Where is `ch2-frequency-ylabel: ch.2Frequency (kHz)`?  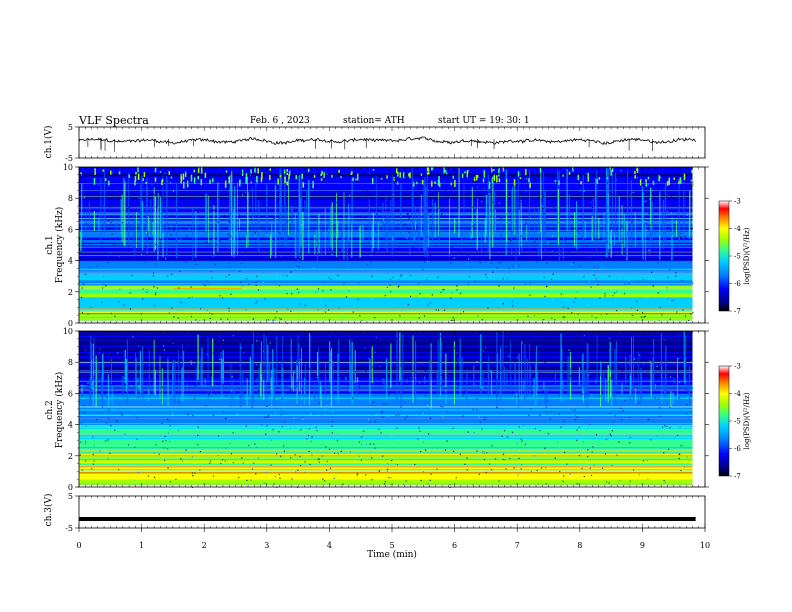 ch2-frequency-ylabel: ch.2Frequency (kHz) is located at coordinates (55, 410).